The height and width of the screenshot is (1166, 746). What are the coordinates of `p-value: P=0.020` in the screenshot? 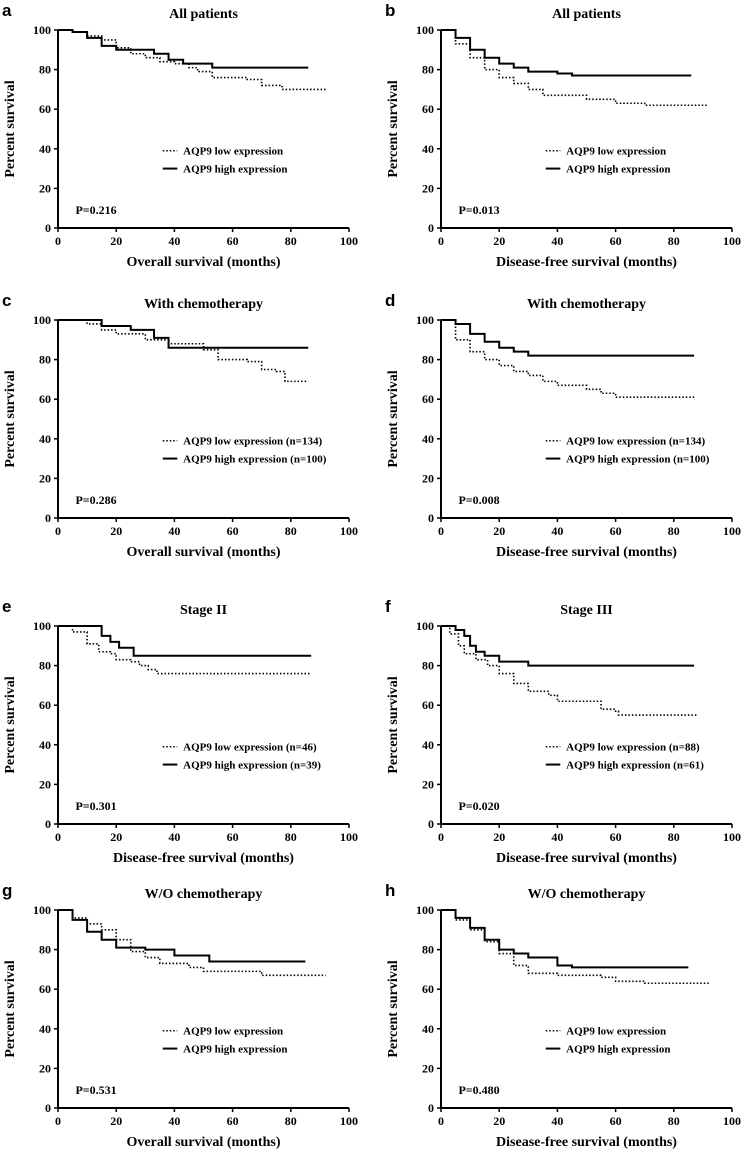 It's located at (478, 806).